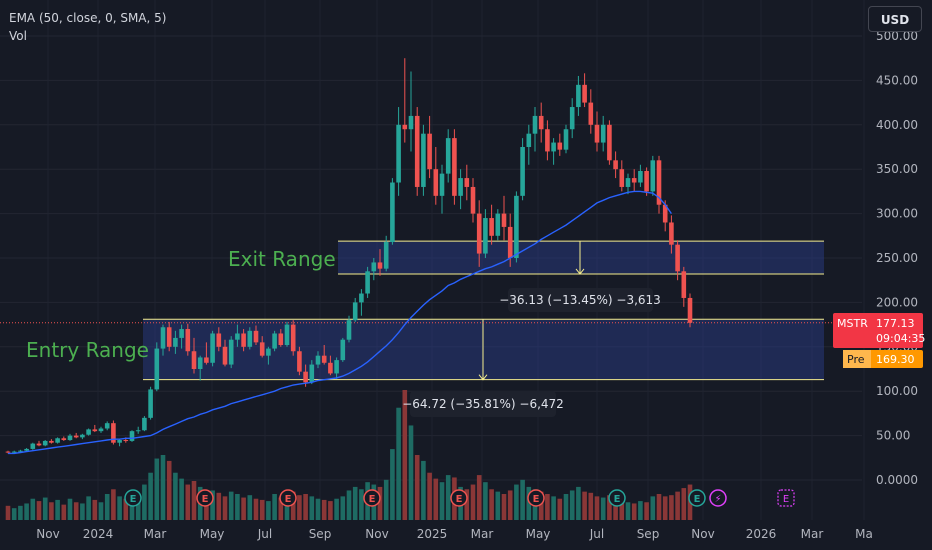  What do you see at coordinates (596, 534) in the screenshot?
I see `time-tick-label: Jul` at bounding box center [596, 534].